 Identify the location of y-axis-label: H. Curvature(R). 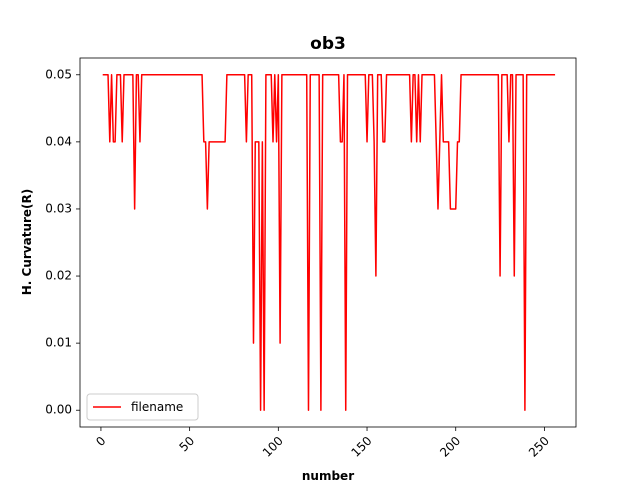
(27, 242).